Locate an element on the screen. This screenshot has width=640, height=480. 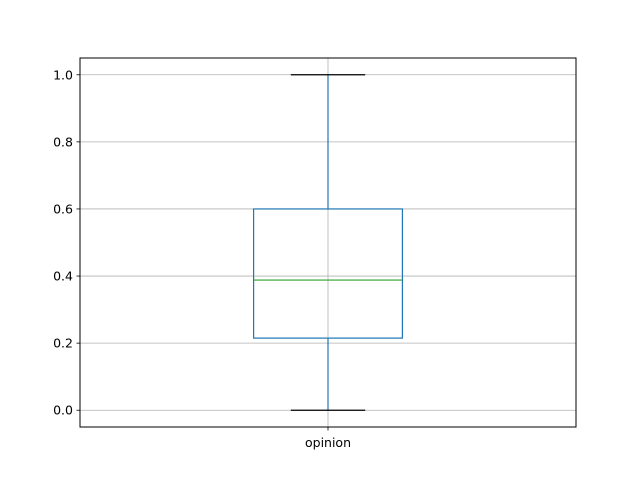
y-tick-label: 0.6 is located at coordinates (63, 208).